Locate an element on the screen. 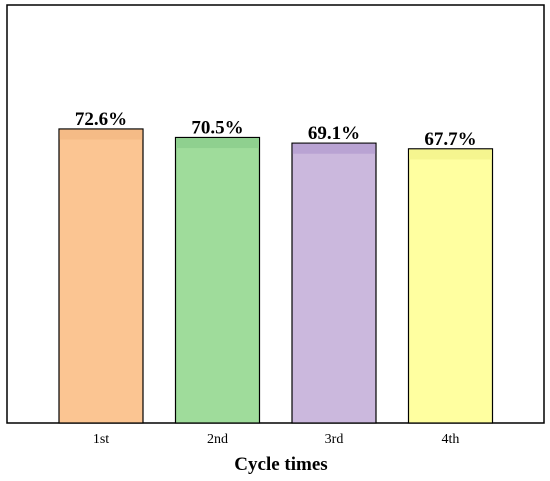  tick-label-3rd: 3rd is located at coordinates (334, 439).